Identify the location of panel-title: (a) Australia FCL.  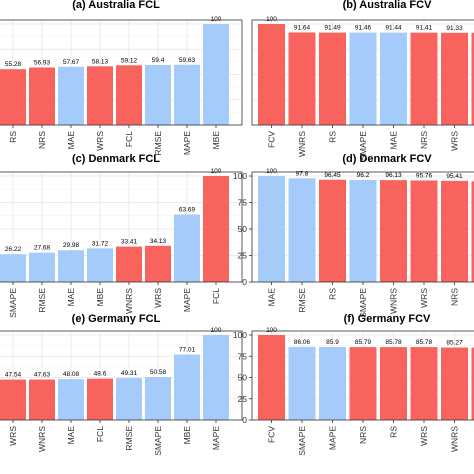
(116, 5).